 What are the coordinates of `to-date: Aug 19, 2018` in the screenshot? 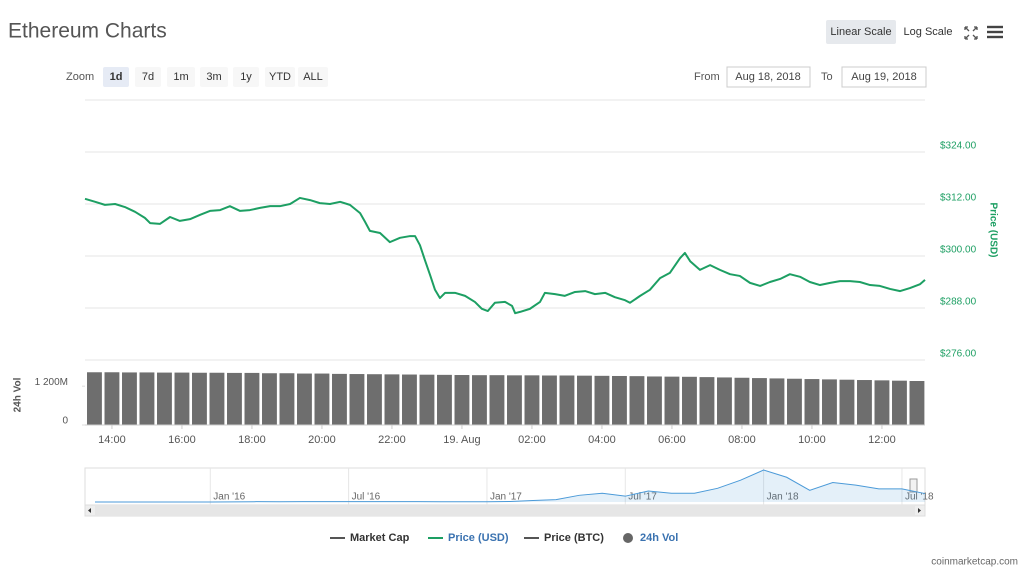 It's located at (883, 77).